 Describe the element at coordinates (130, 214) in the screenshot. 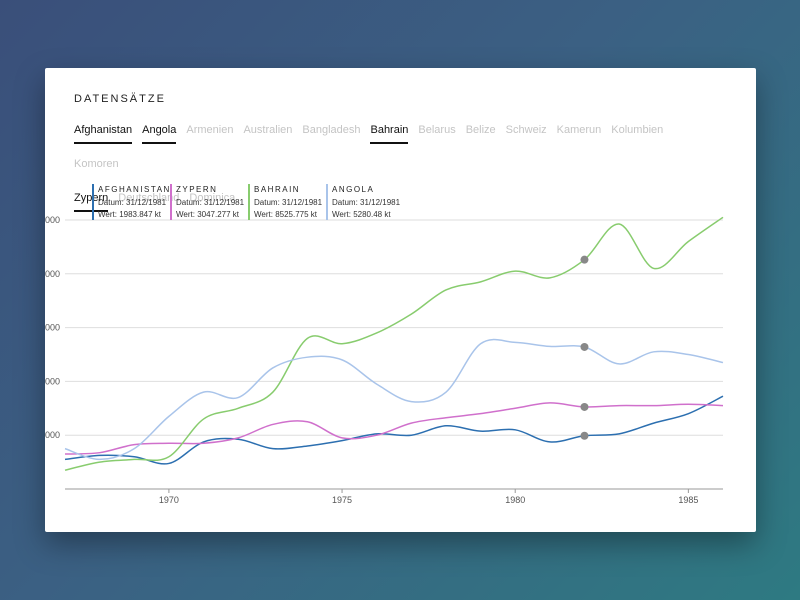

I see `tooltip-value: Wert: 1983.847 kt` at that location.